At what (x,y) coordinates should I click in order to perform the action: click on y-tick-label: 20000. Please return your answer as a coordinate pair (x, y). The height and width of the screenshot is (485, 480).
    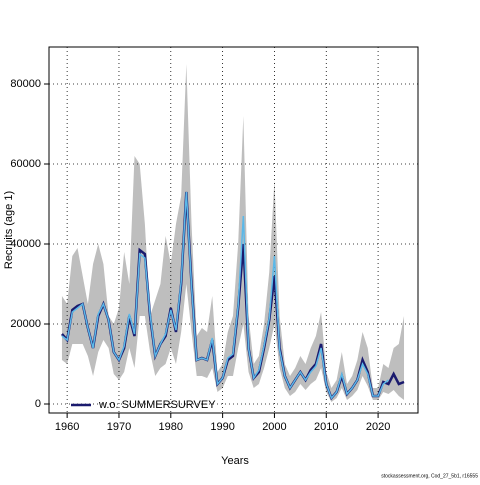
    Looking at the image, I should click on (25, 324).